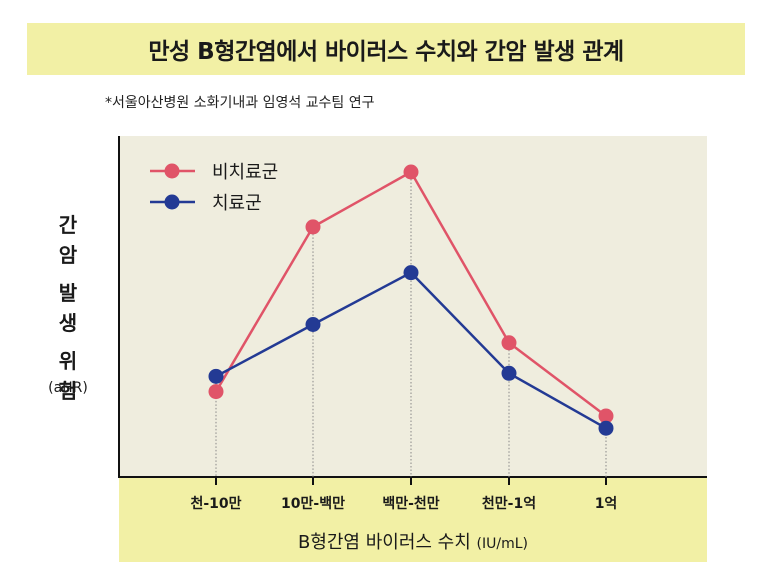  What do you see at coordinates (215, 504) in the screenshot?
I see `x-tick-label: 천-10만` at bounding box center [215, 504].